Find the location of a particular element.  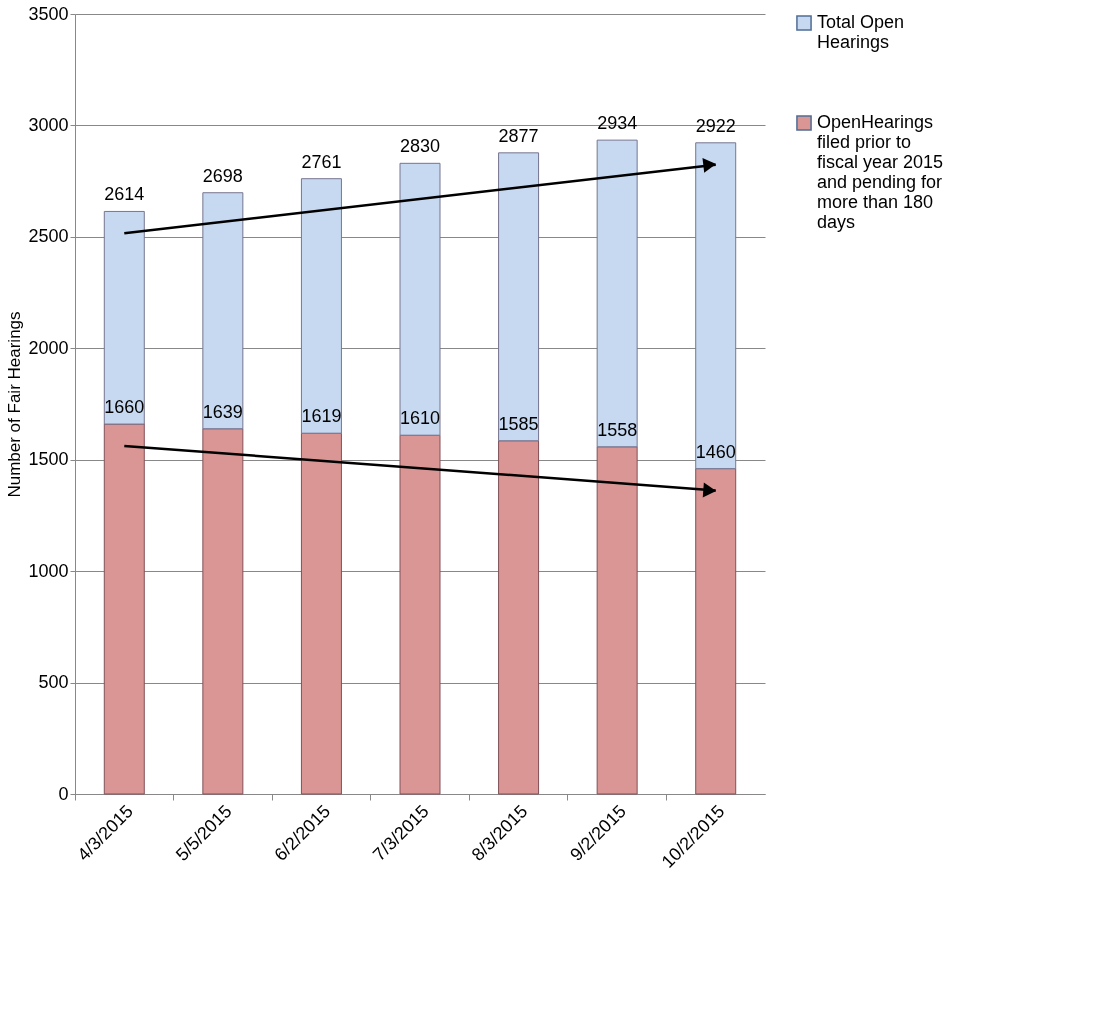

y-tick-label: 3000 is located at coordinates (48, 124).